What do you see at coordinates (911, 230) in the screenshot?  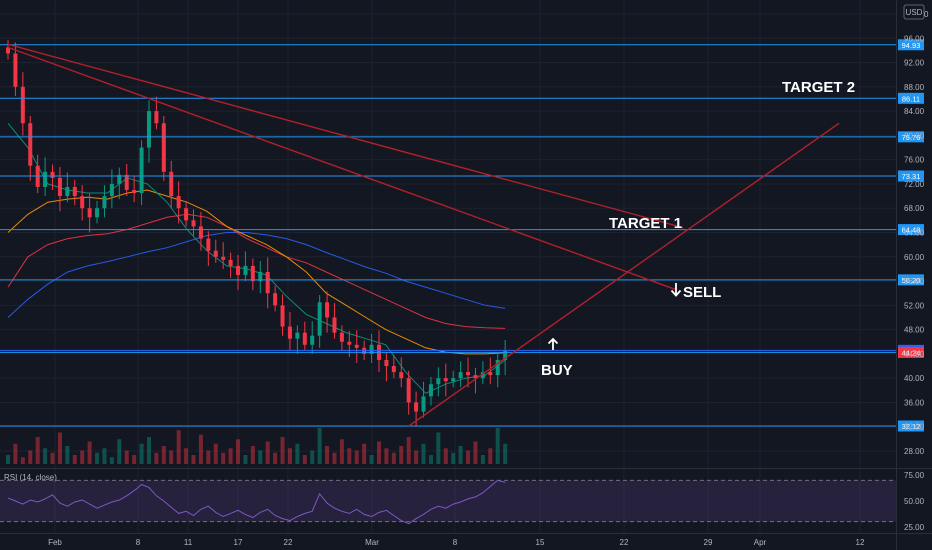 I see `level-price-label: 64.48` at bounding box center [911, 230].